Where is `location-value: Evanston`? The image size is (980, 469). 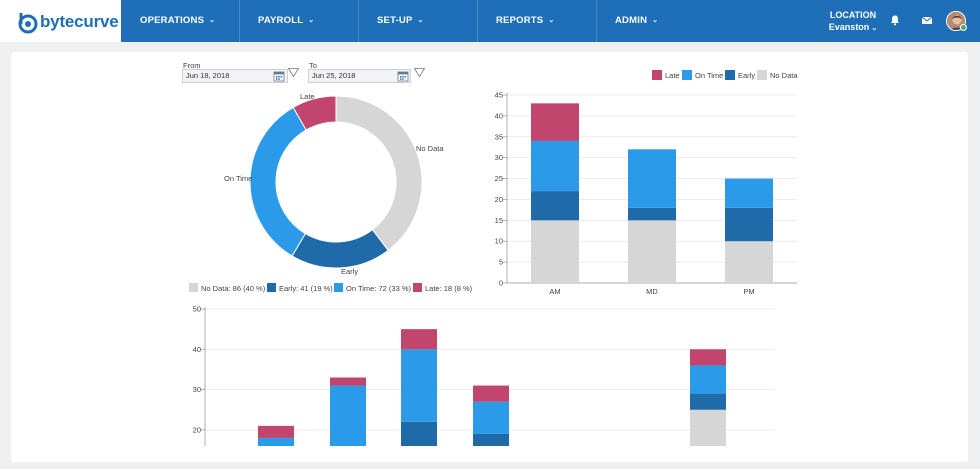
location-value: Evanston is located at coordinates (849, 27).